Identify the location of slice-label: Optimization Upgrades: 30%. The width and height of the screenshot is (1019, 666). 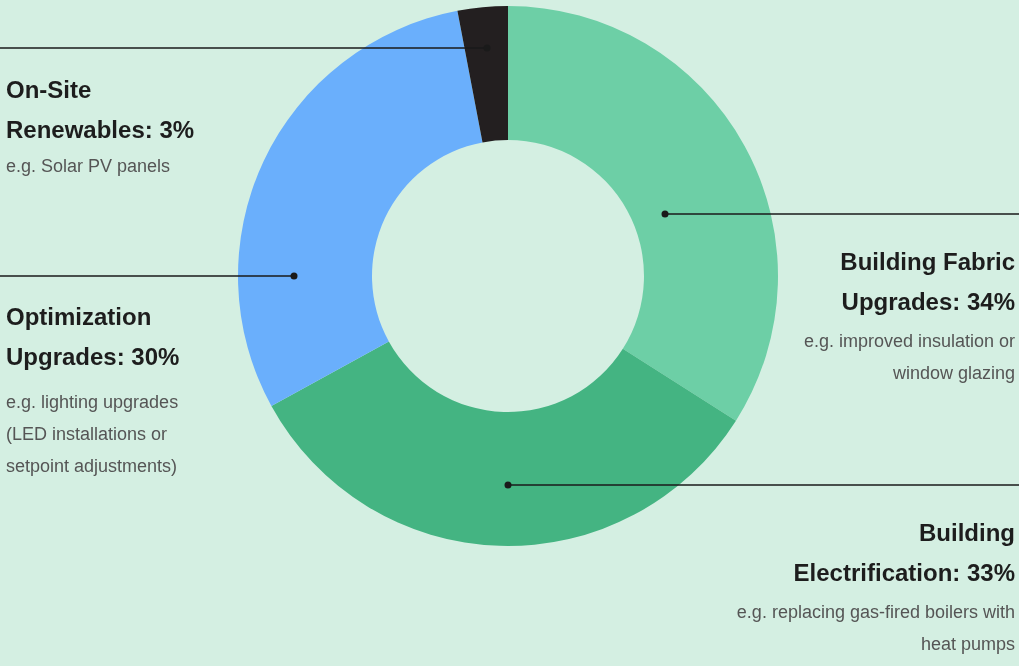
(93, 336).